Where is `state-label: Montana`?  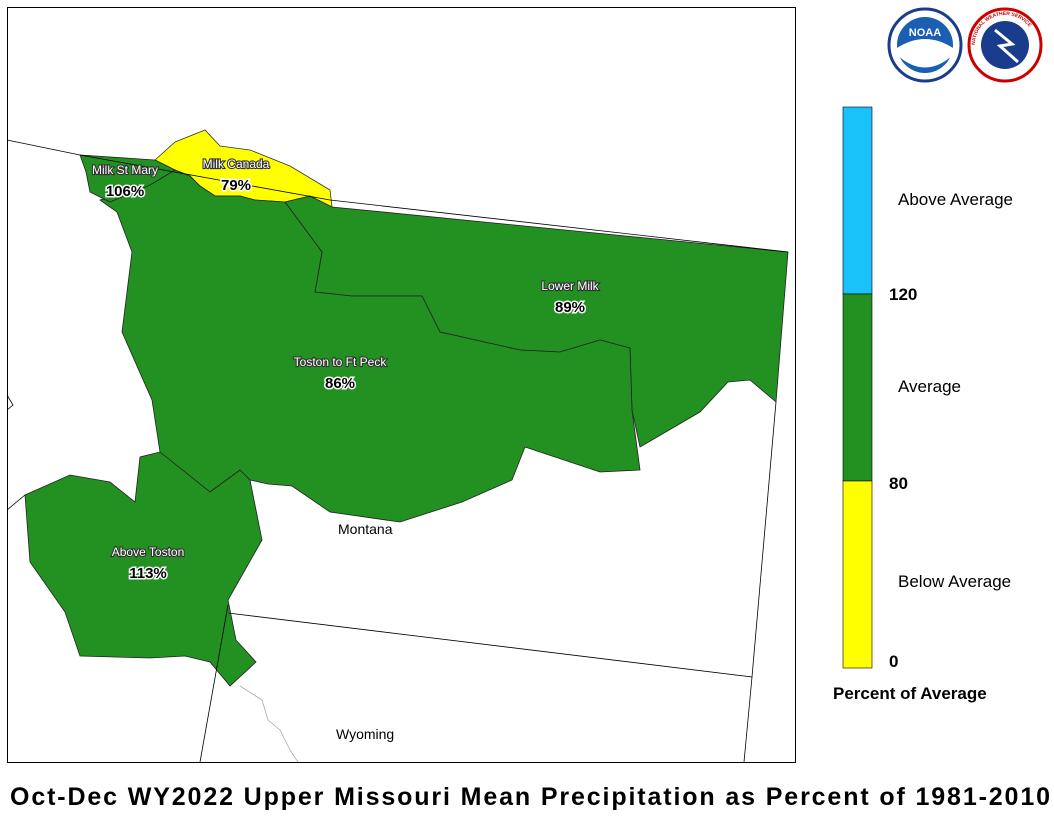
state-label: Montana is located at coordinates (365, 529).